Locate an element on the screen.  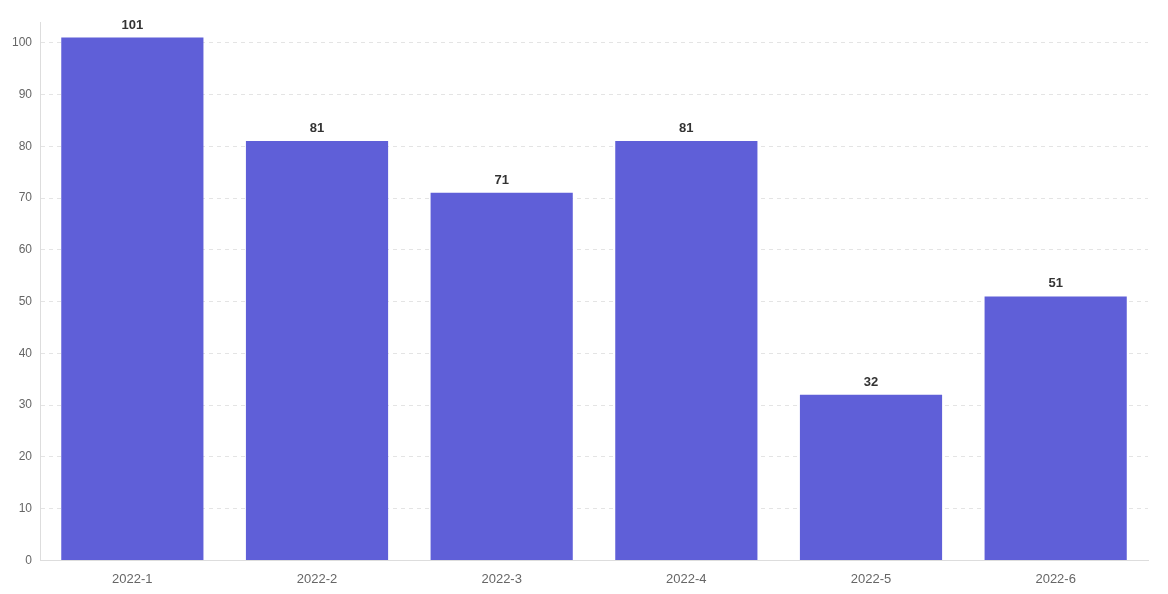
x-tick-label: 2022-5 is located at coordinates (871, 578).